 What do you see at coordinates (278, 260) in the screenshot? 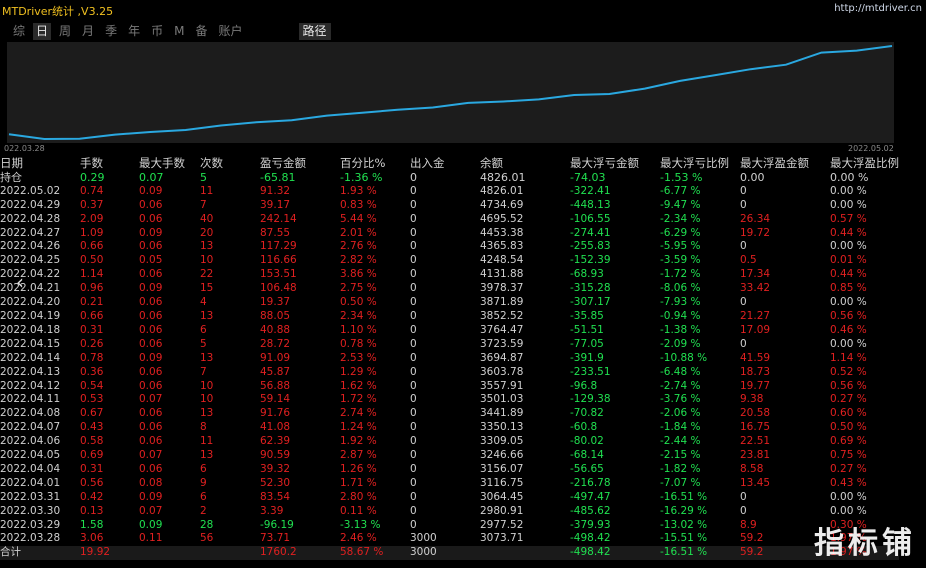
I see `table-cell: 116.66` at bounding box center [278, 260].